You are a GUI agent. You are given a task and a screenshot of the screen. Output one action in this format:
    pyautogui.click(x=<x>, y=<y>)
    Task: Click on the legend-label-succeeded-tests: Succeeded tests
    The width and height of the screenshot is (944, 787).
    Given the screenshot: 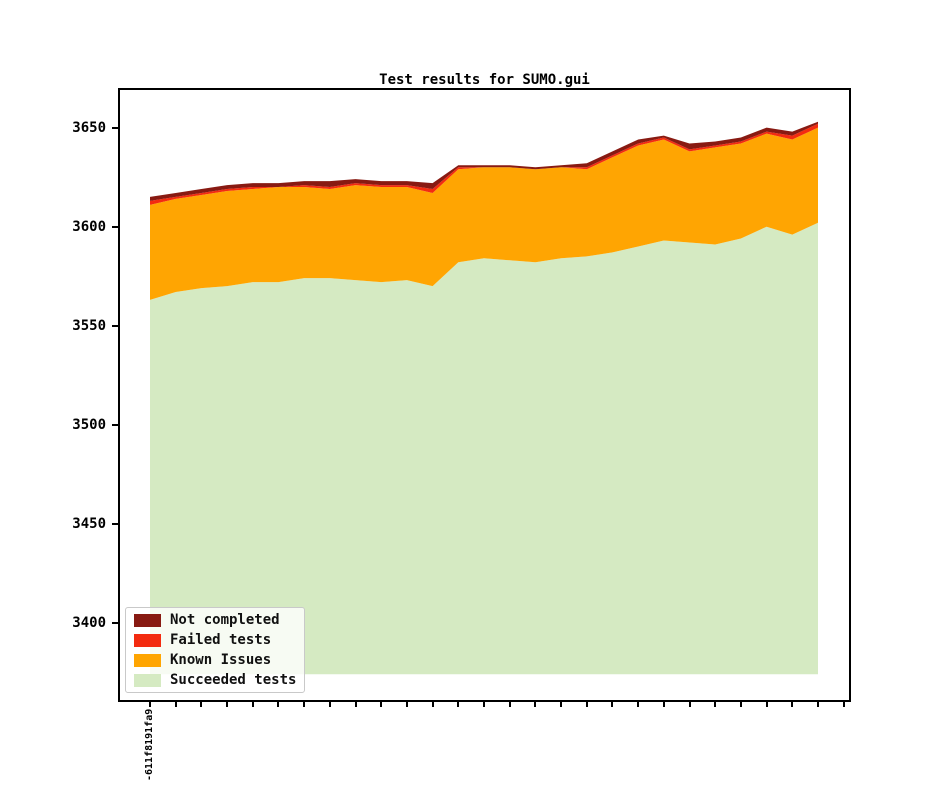 What is the action you would take?
    pyautogui.click(x=233, y=680)
    